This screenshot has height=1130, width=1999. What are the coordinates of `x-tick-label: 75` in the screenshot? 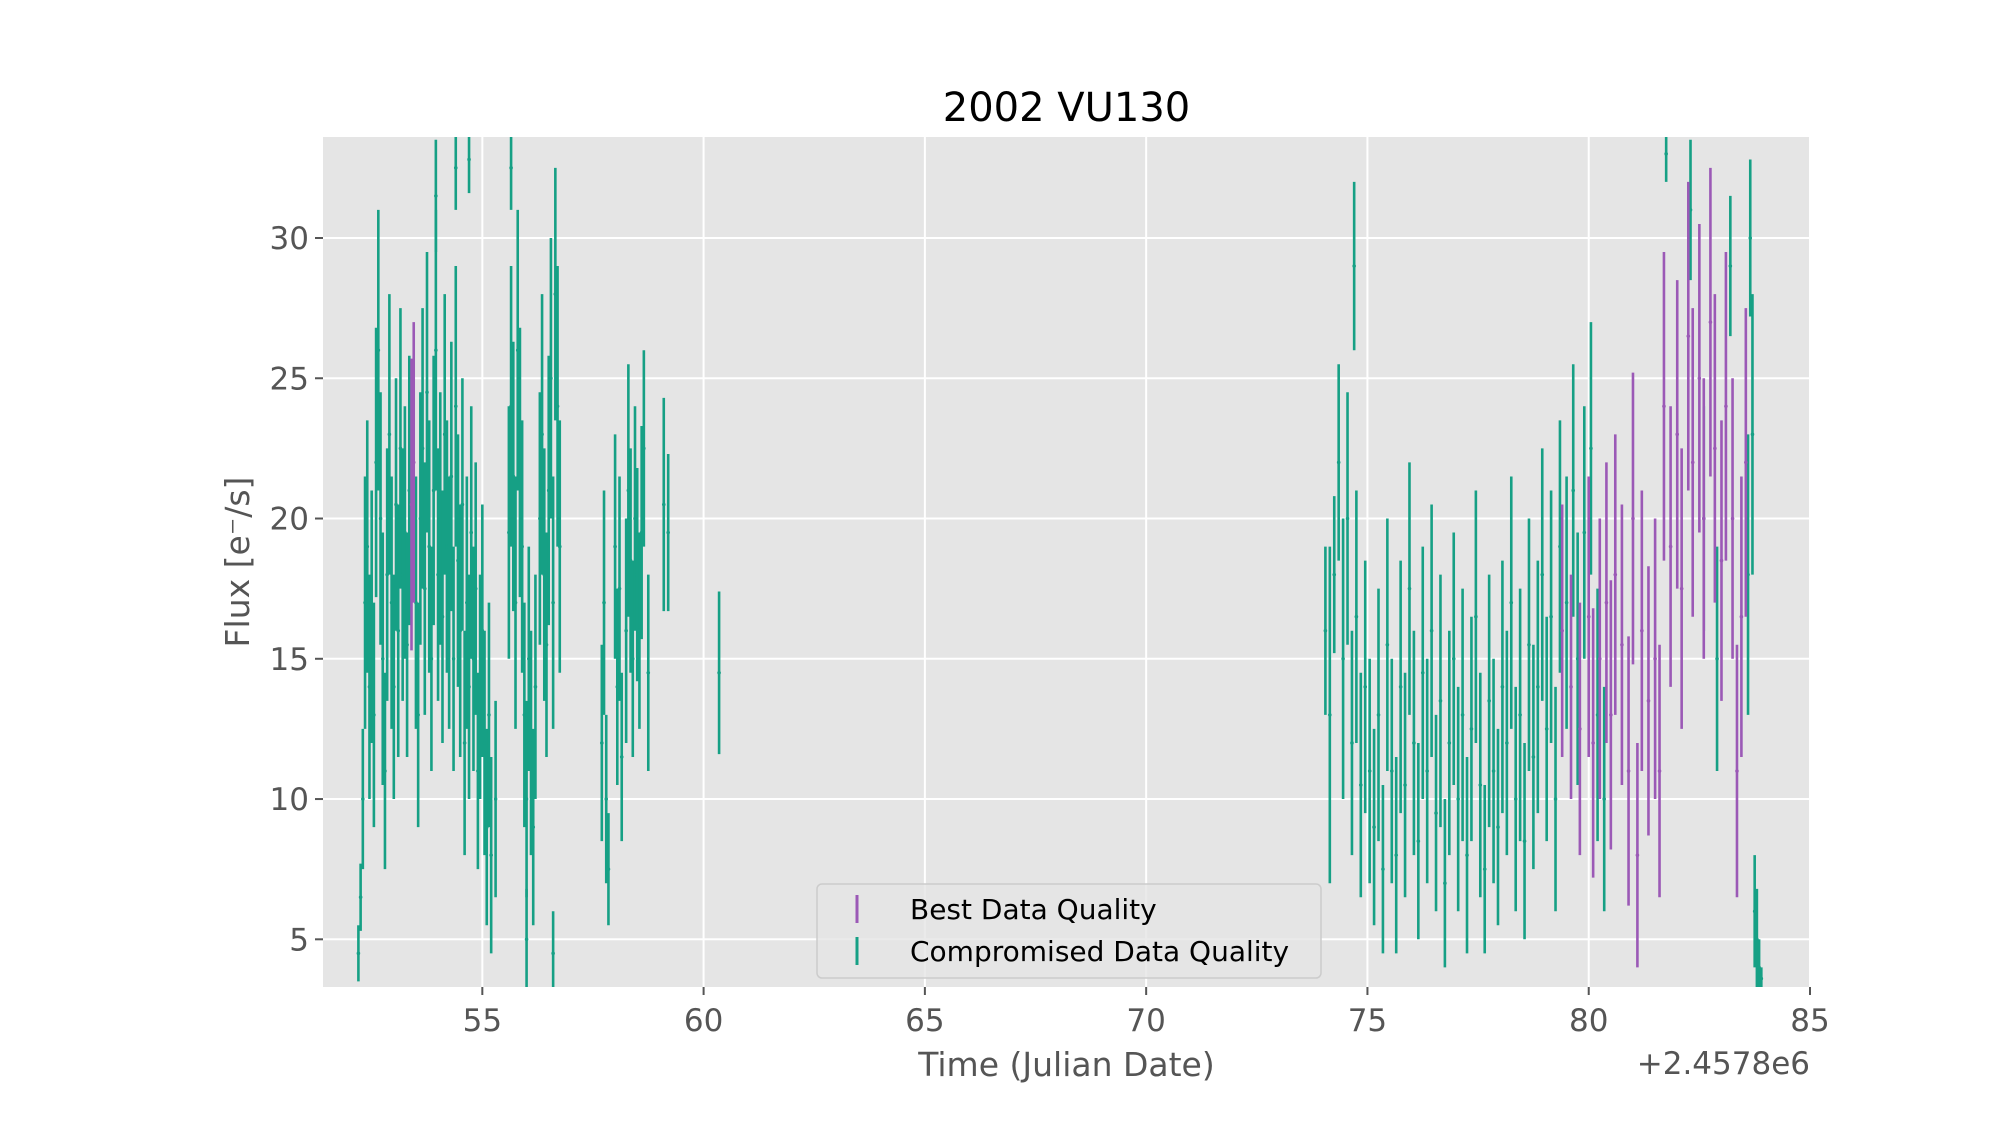 It's located at (1367, 1021).